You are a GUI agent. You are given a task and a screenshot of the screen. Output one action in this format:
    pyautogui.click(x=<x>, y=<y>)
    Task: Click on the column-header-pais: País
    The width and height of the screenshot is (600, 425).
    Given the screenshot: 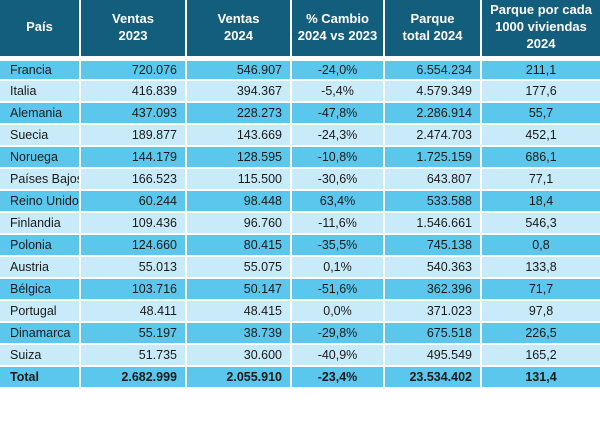 What is the action you would take?
    pyautogui.click(x=40, y=30)
    